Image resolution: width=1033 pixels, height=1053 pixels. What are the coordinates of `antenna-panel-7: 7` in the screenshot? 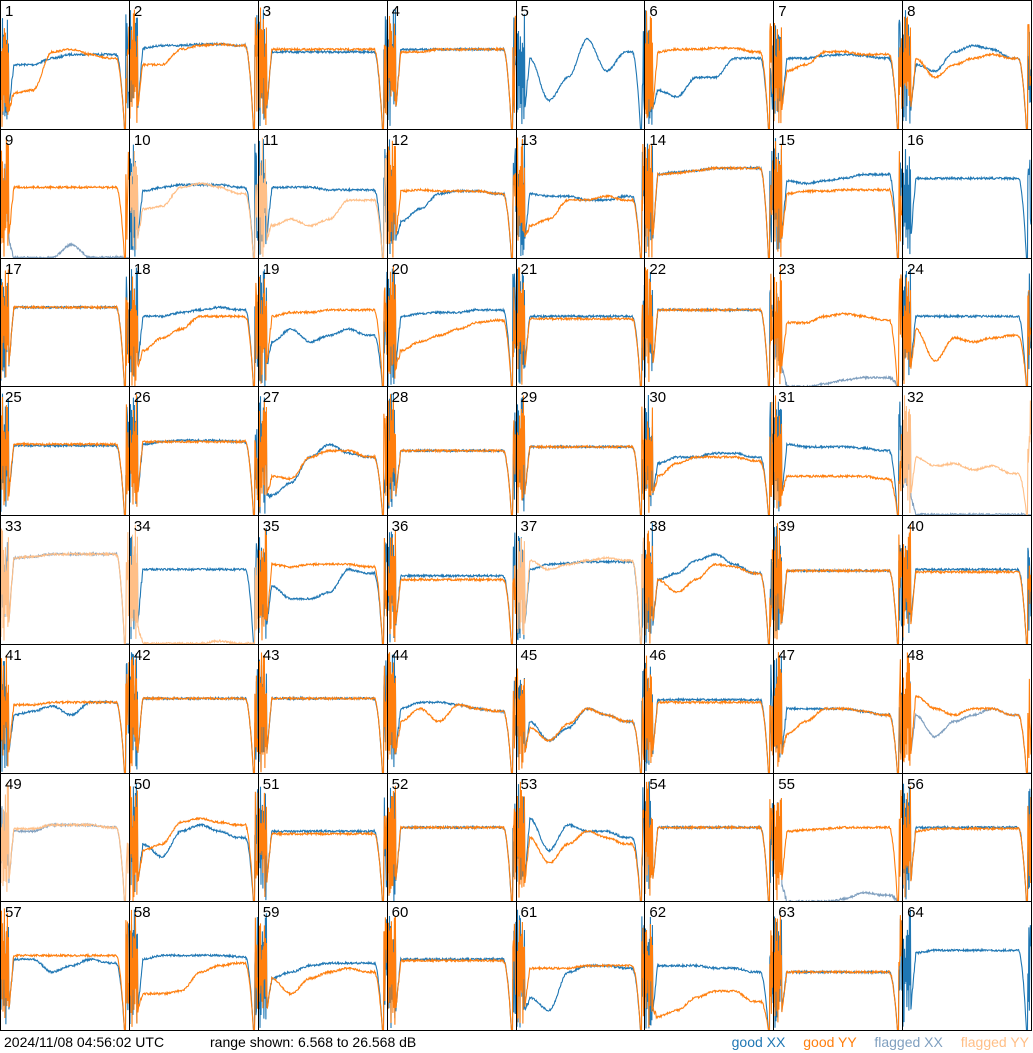 It's located at (839, 65).